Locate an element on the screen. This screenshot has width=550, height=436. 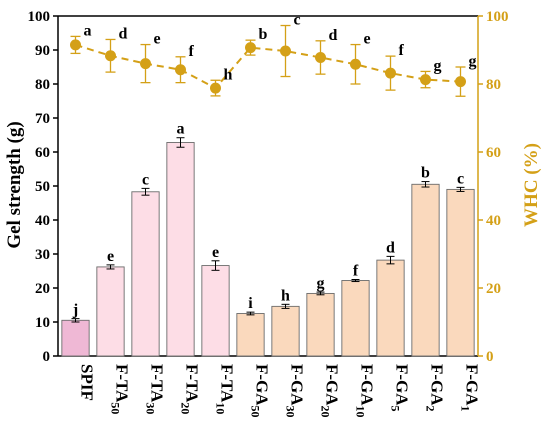
x-tick-label: F-GA30 is located at coordinates (295, 391).